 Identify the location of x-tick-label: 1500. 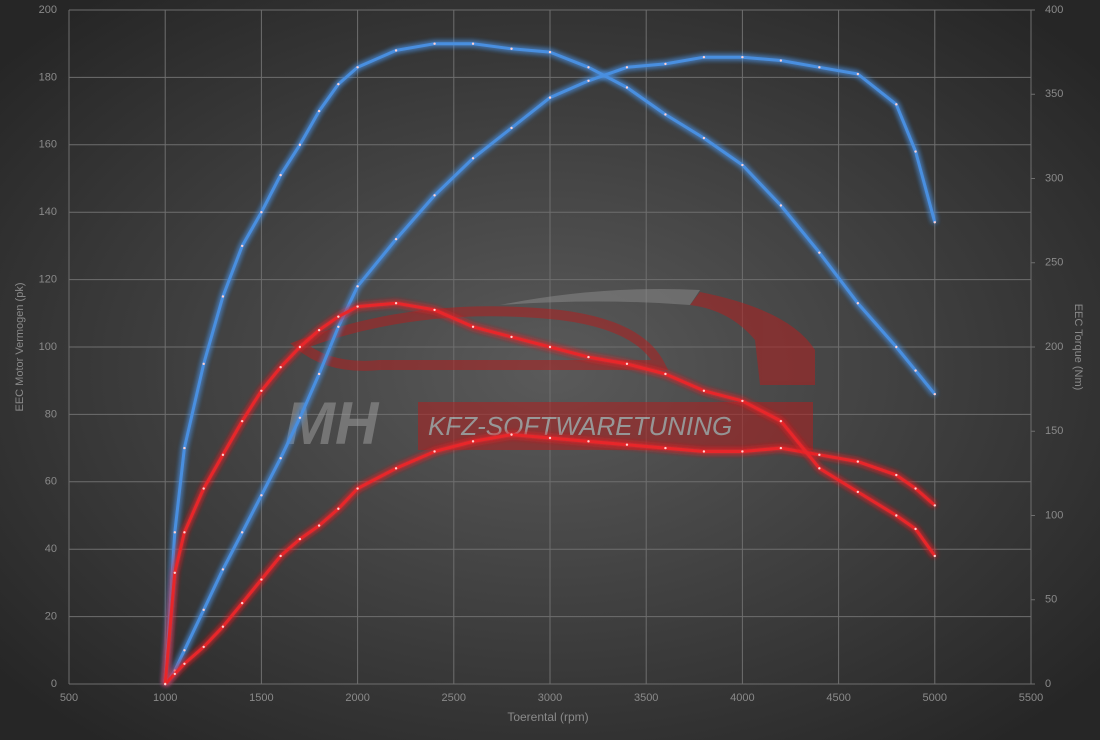
(261, 698).